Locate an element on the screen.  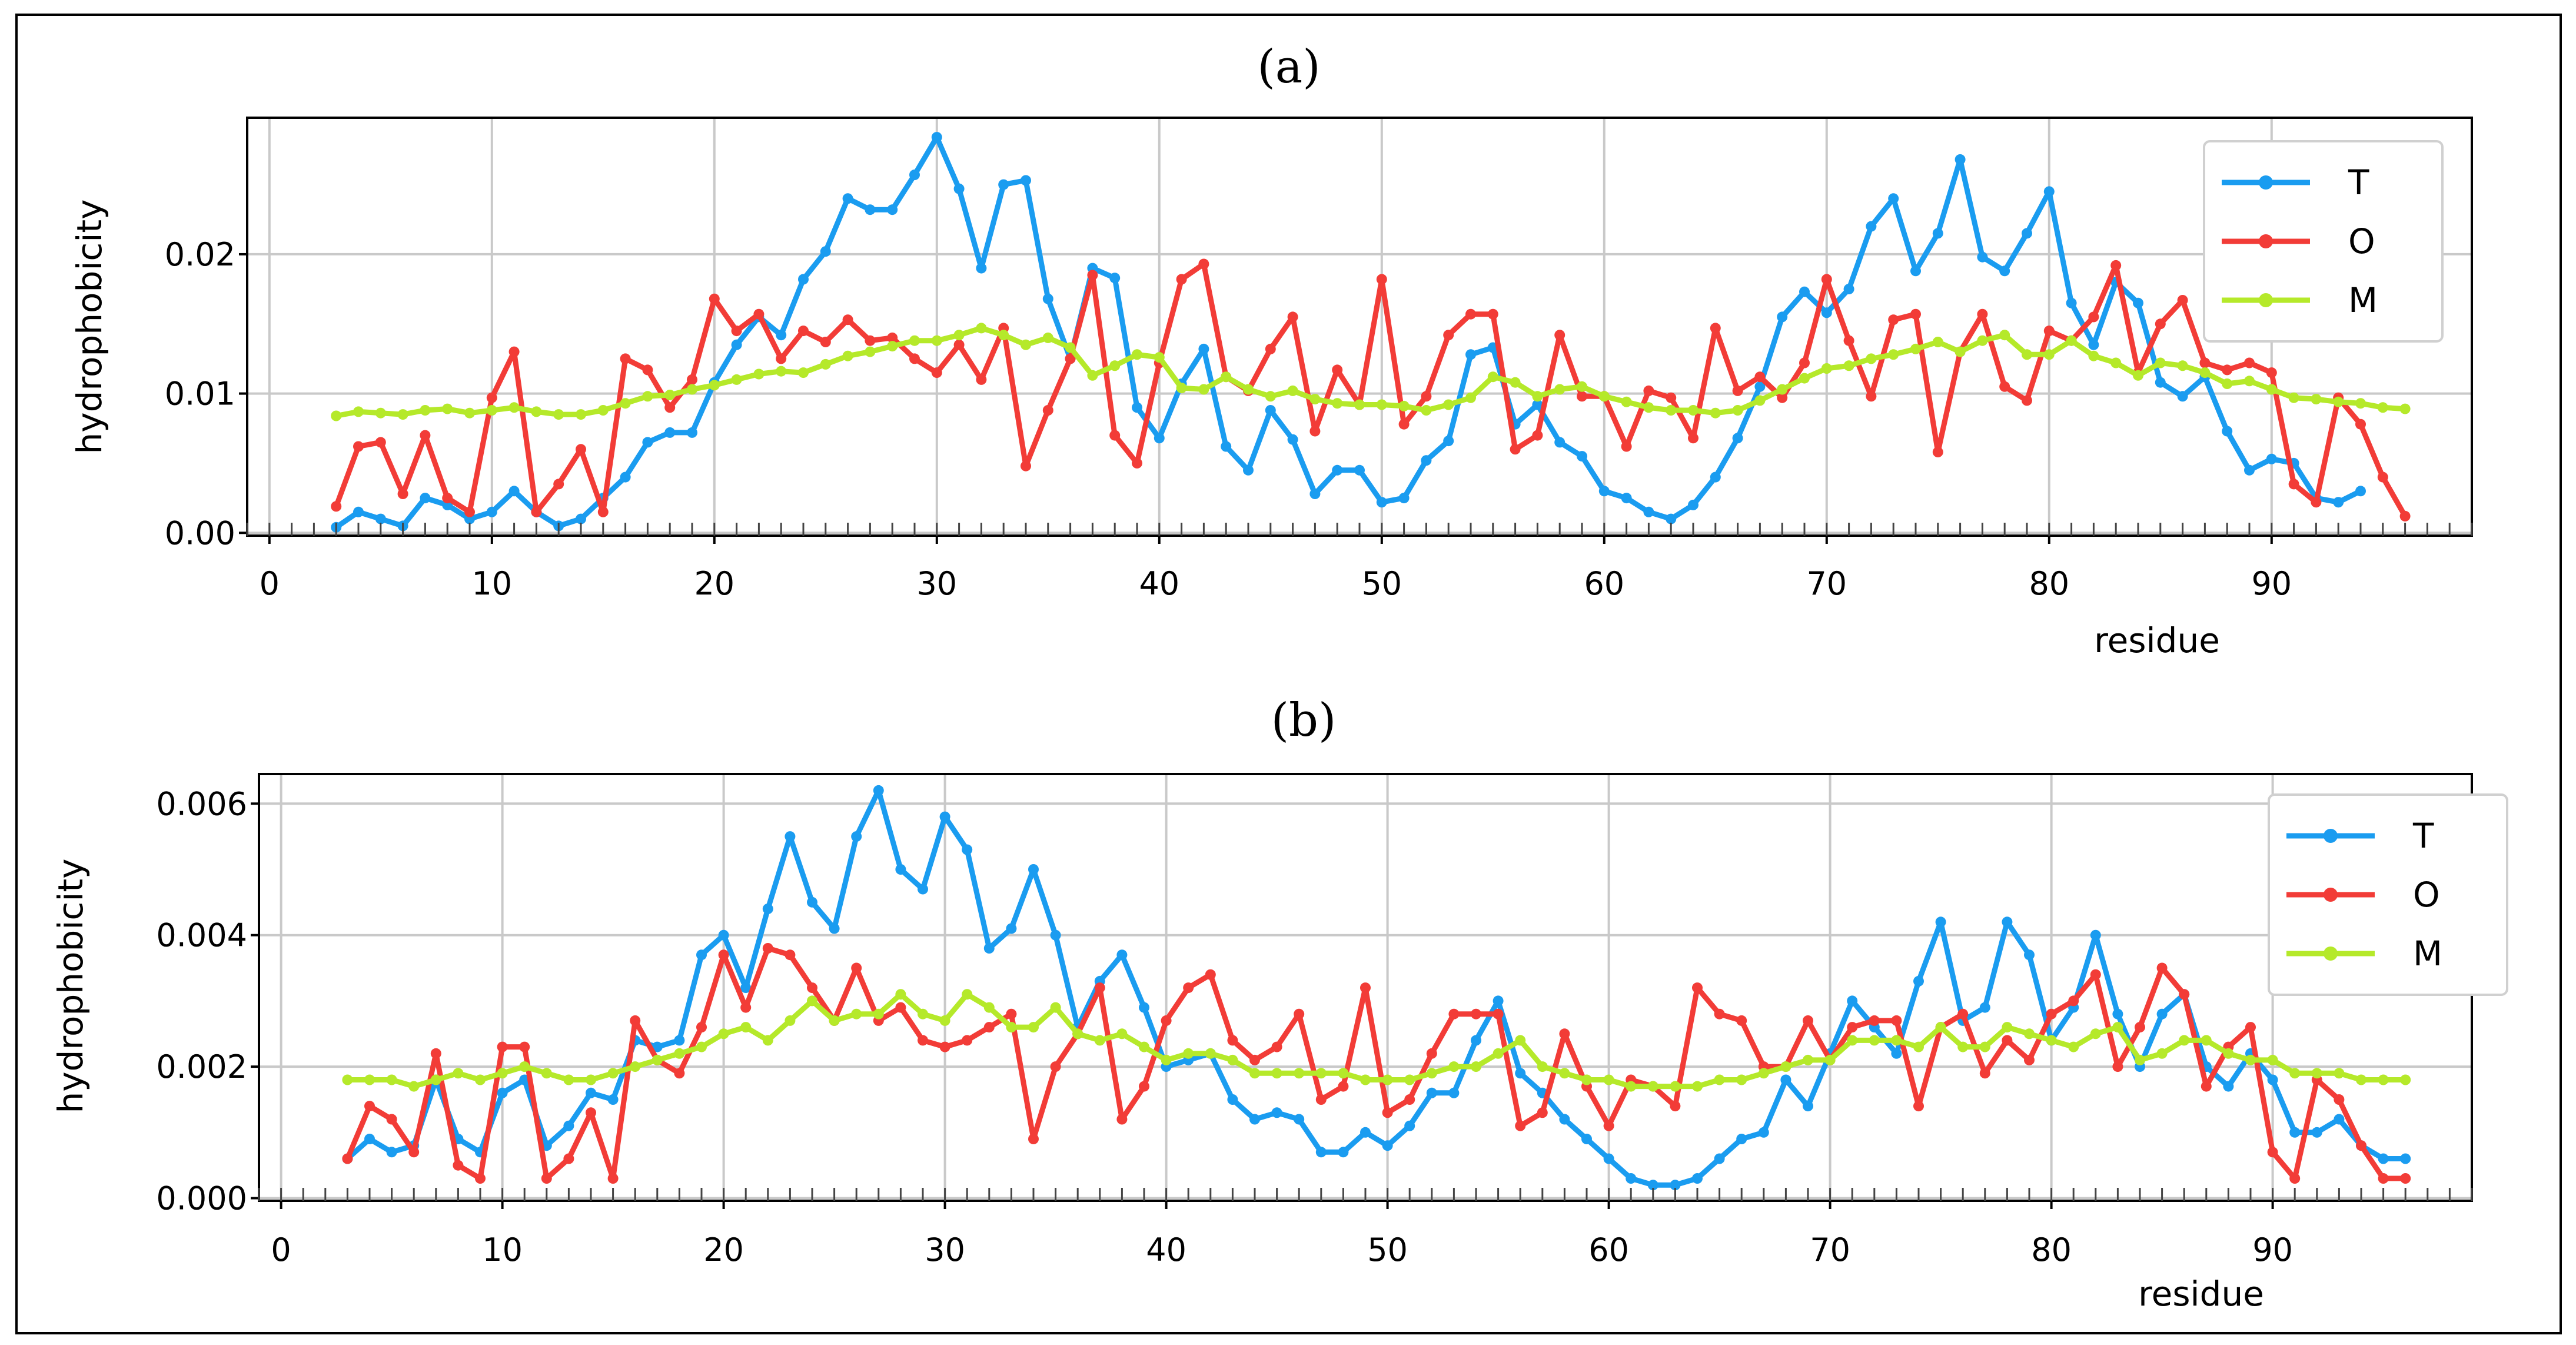
chart-a-x-tick-label: 60 is located at coordinates (1604, 583).